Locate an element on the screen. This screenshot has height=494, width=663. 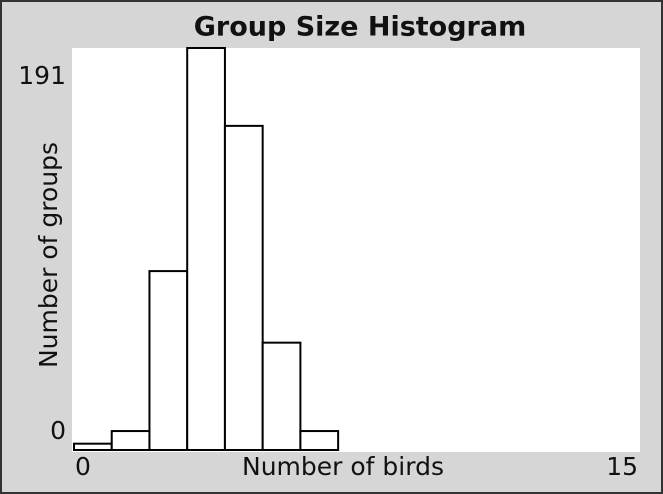
x-tick-label: 0 is located at coordinates (83, 466).